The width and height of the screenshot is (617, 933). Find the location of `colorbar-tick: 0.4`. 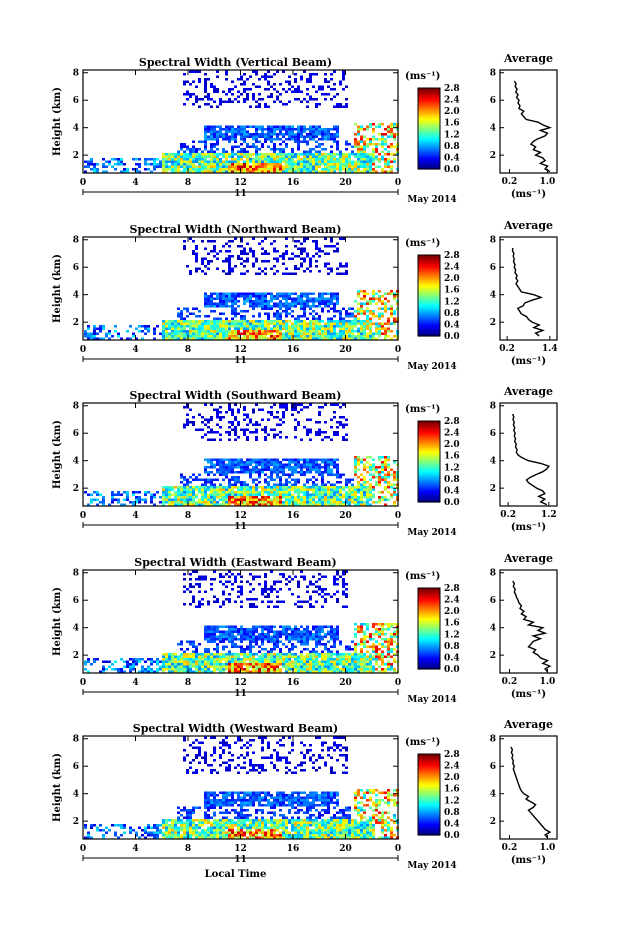

colorbar-tick: 0.4 is located at coordinates (452, 491).